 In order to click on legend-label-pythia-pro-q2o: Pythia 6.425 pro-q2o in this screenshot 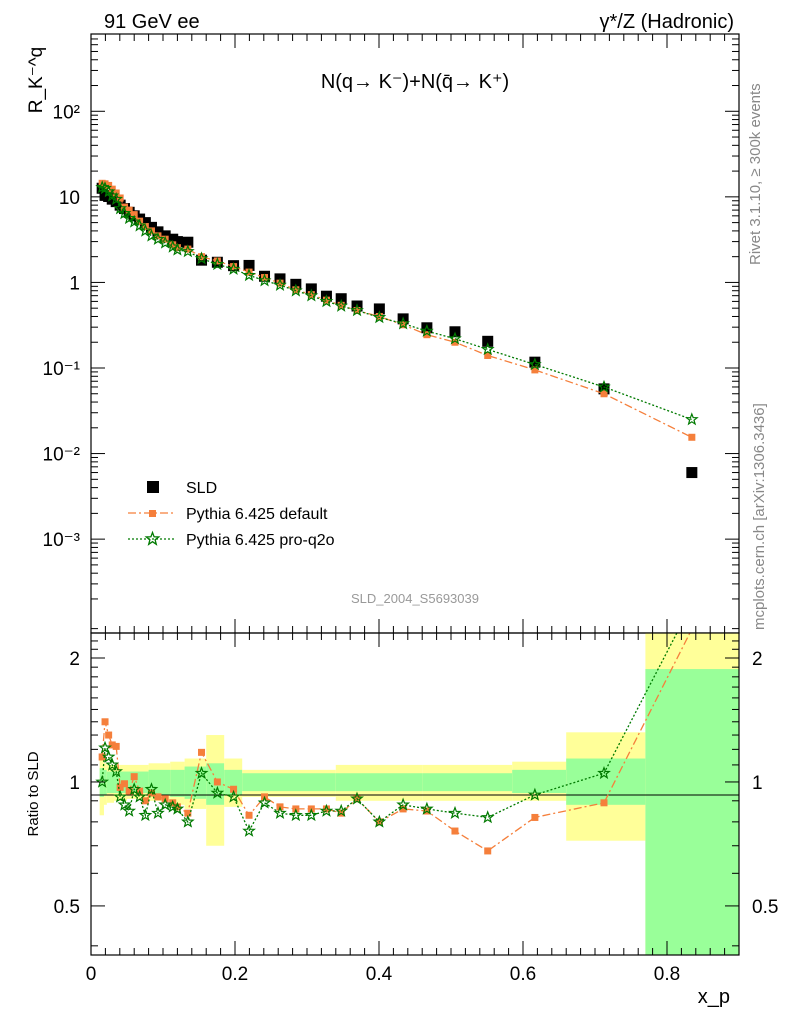, I will do `click(260, 540)`.